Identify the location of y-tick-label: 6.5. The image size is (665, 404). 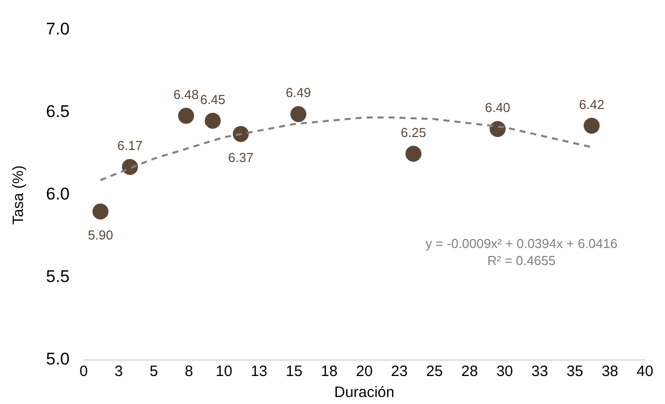
(58, 112).